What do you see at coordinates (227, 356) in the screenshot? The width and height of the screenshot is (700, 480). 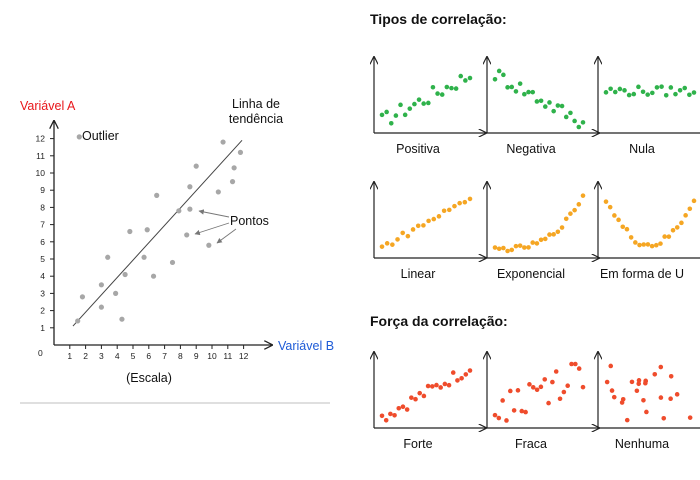 I see `x-tick-label: 11` at bounding box center [227, 356].